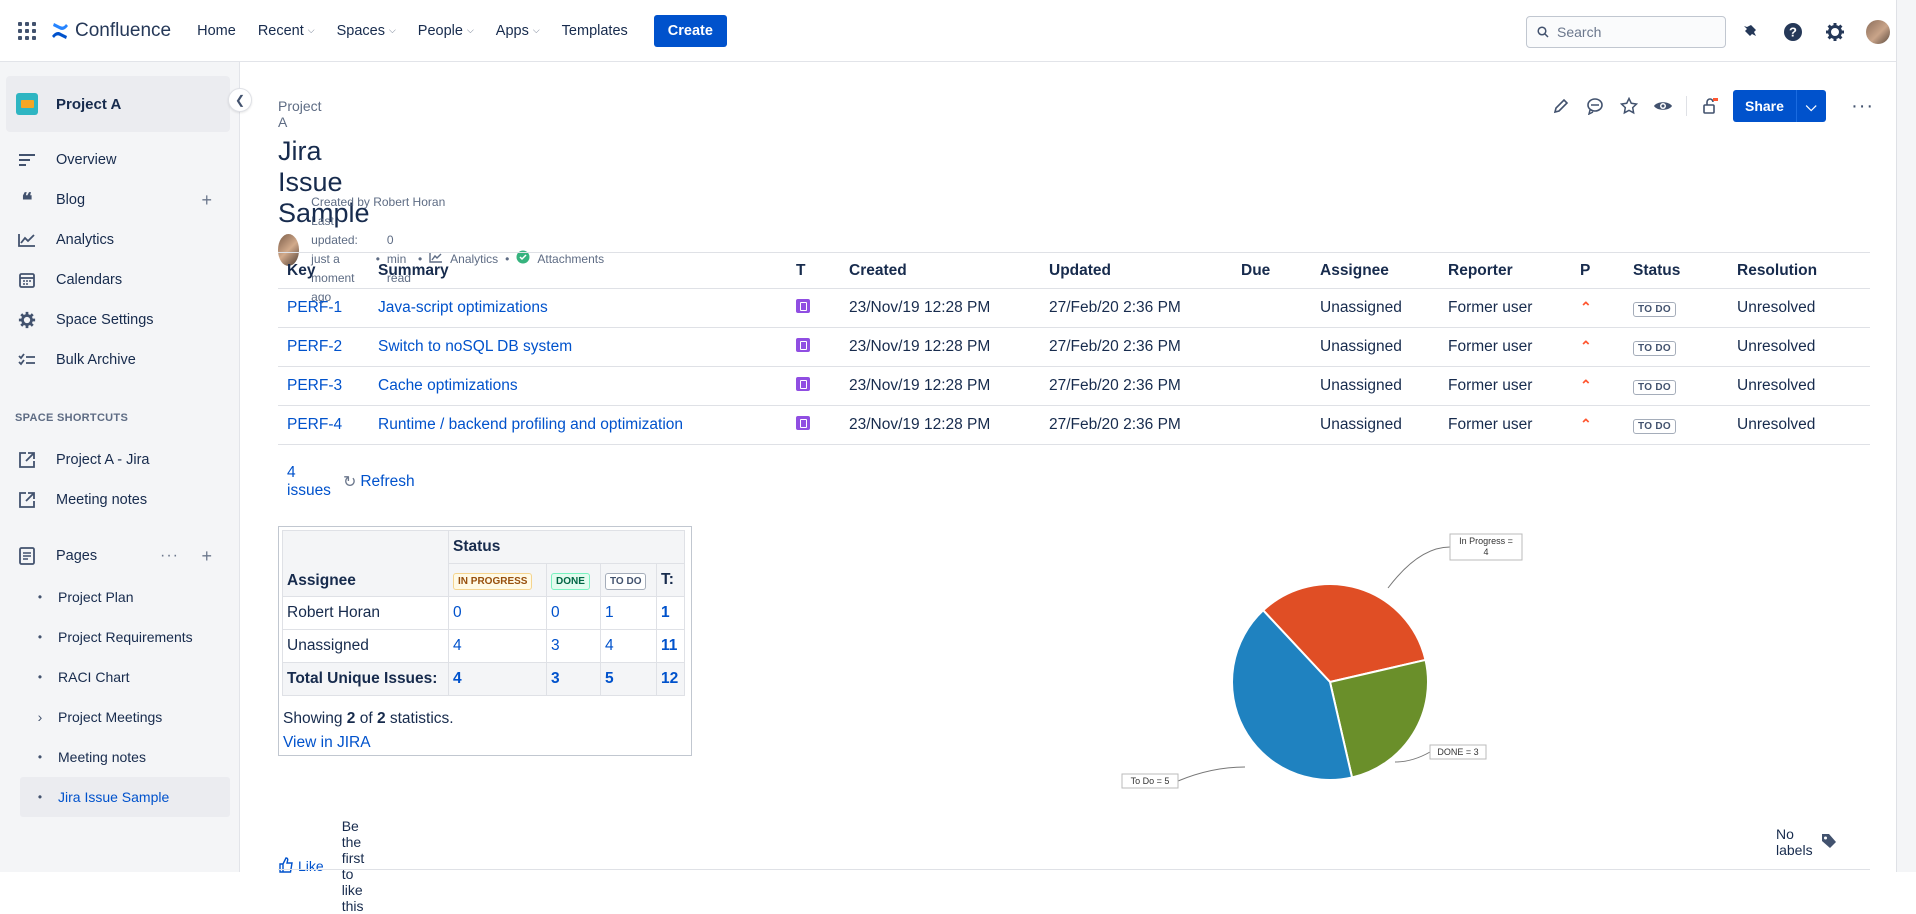 The height and width of the screenshot is (914, 1916). Describe the element at coordinates (315, 385) in the screenshot. I see `issue-key-link: PERF-3` at that location.